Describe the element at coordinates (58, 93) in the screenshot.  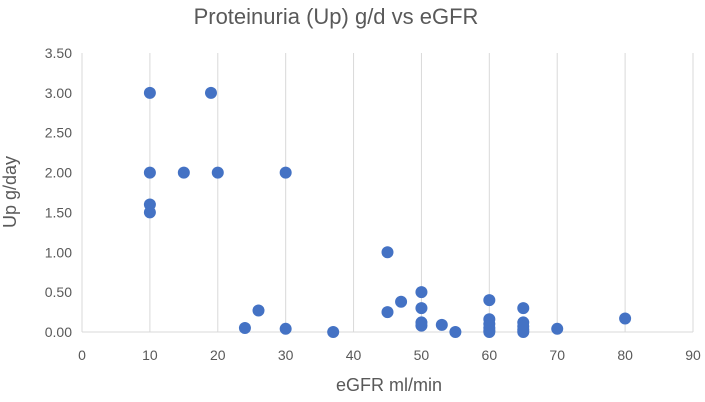
I see `y-tick-label: 3.00` at that location.